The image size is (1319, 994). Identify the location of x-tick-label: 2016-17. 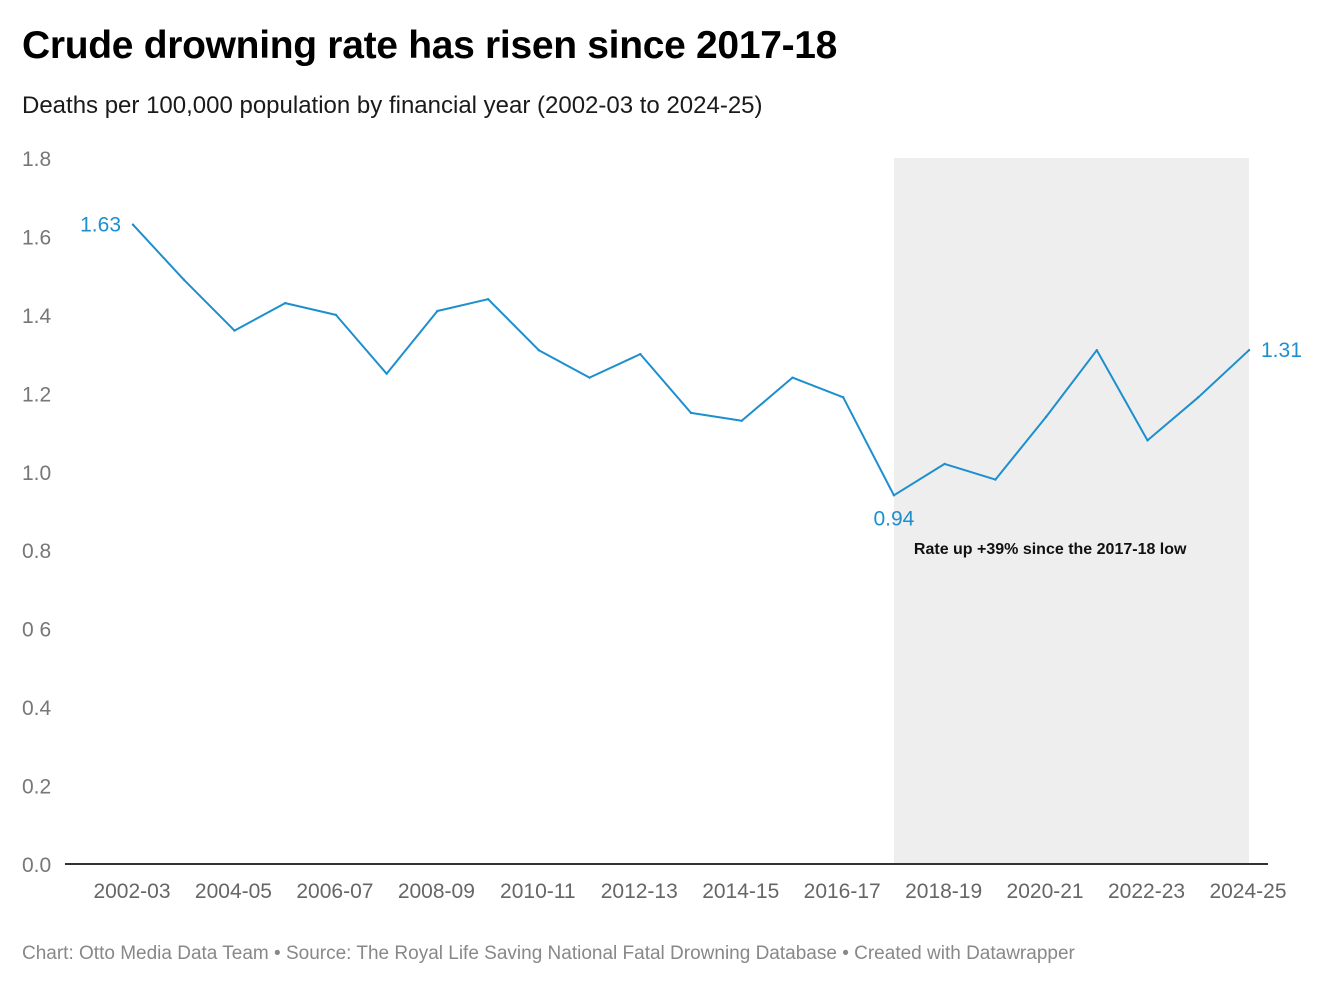
(842, 891).